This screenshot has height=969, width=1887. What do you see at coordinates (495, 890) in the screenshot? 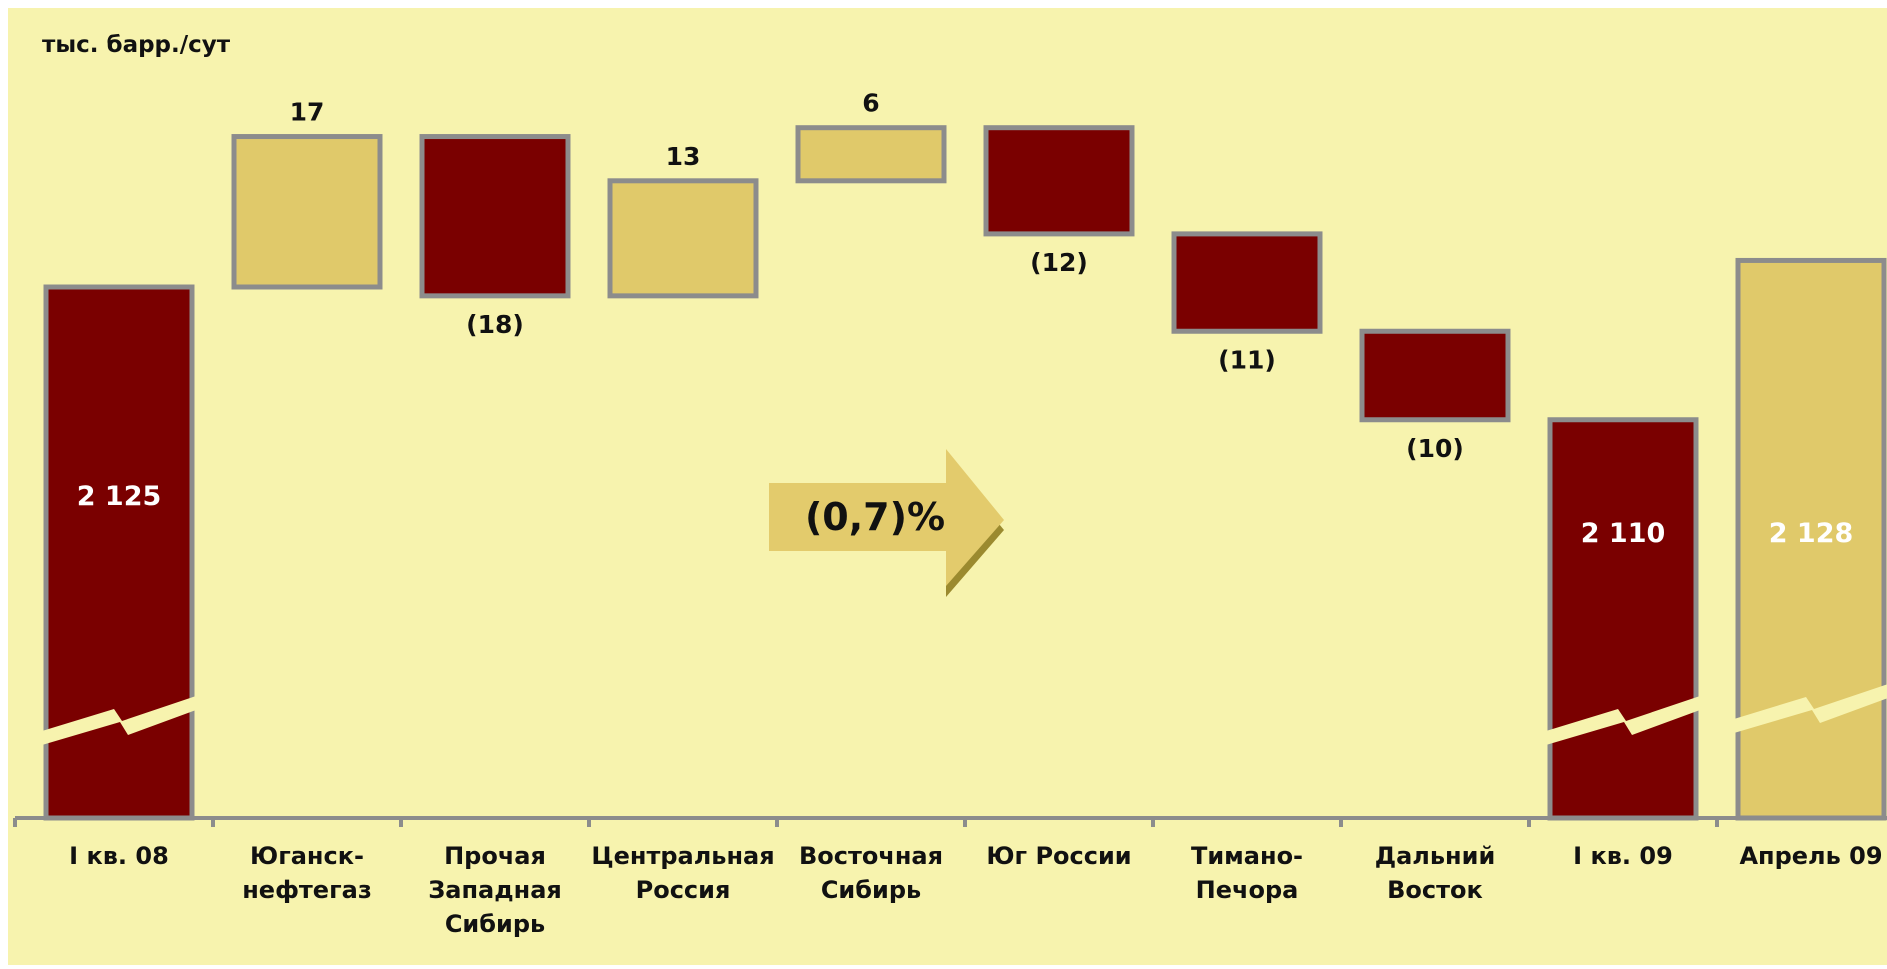
I see `x-tick-label-2: Прочая Западная Сибирь` at bounding box center [495, 890].